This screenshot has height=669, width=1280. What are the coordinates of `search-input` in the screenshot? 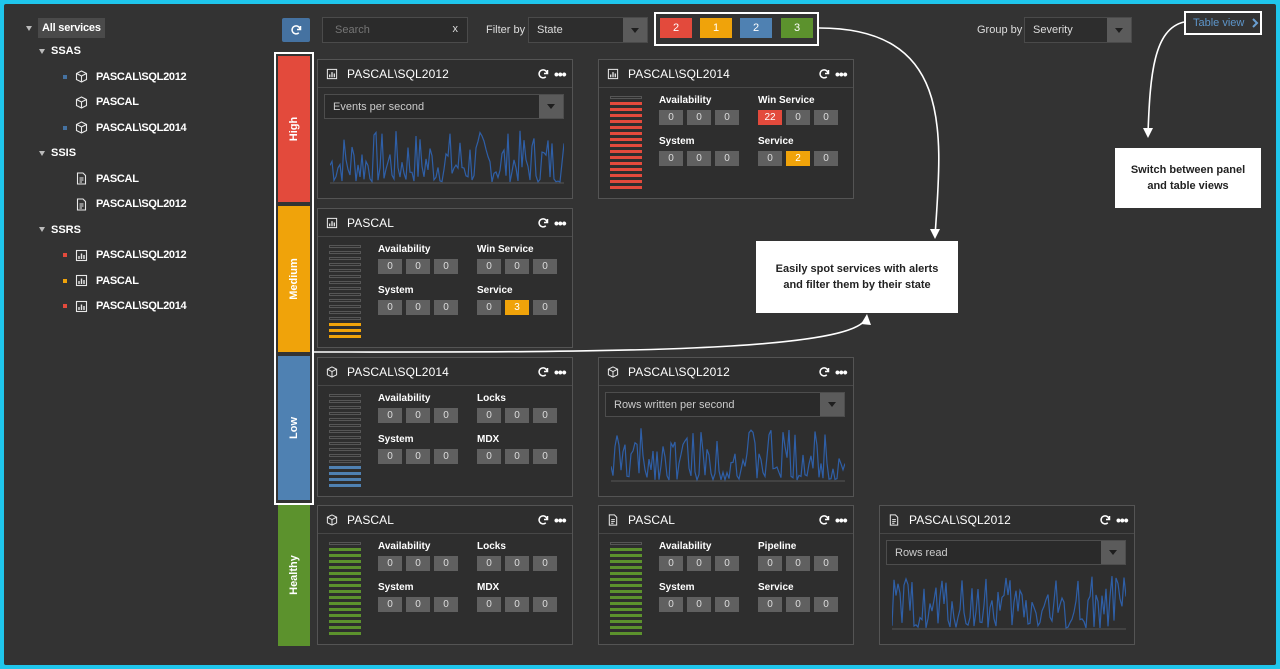 It's located at (378, 30).